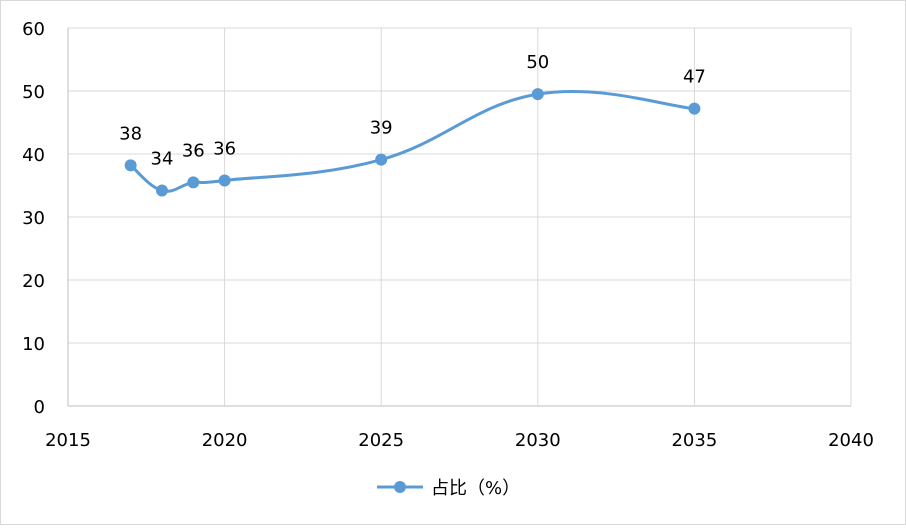 This screenshot has height=529, width=906. What do you see at coordinates (851, 440) in the screenshot?
I see `x-tick-label: 2040` at bounding box center [851, 440].